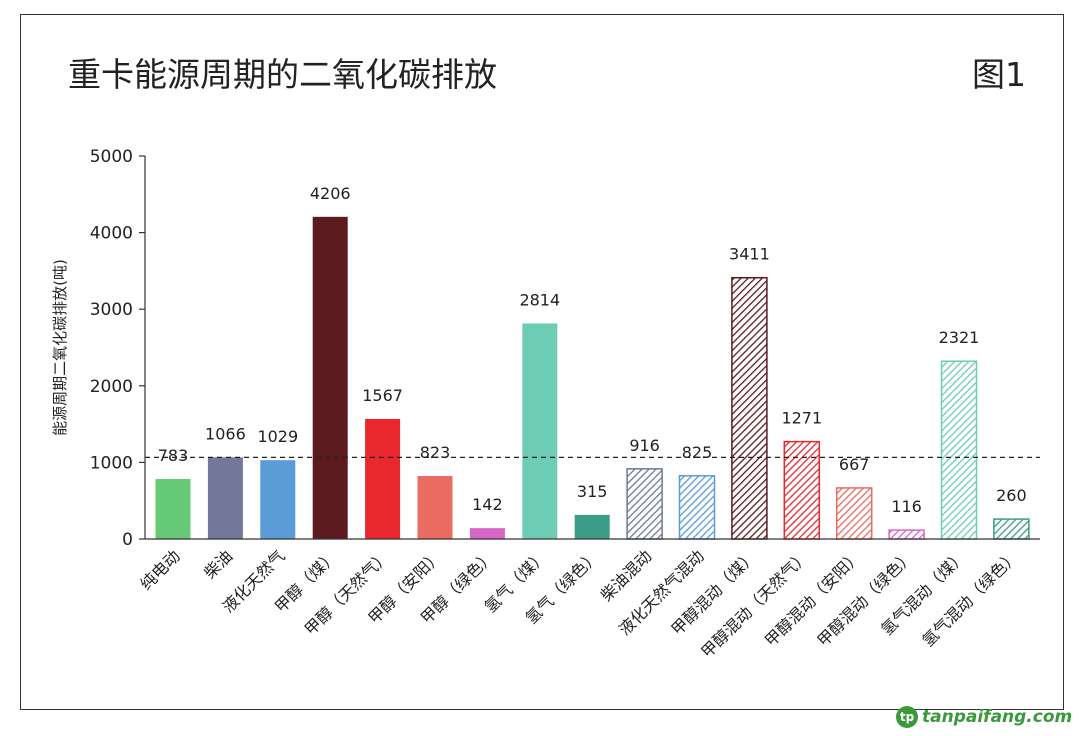  Describe the element at coordinates (382, 395) in the screenshot. I see `value-label-5: 1567` at that location.